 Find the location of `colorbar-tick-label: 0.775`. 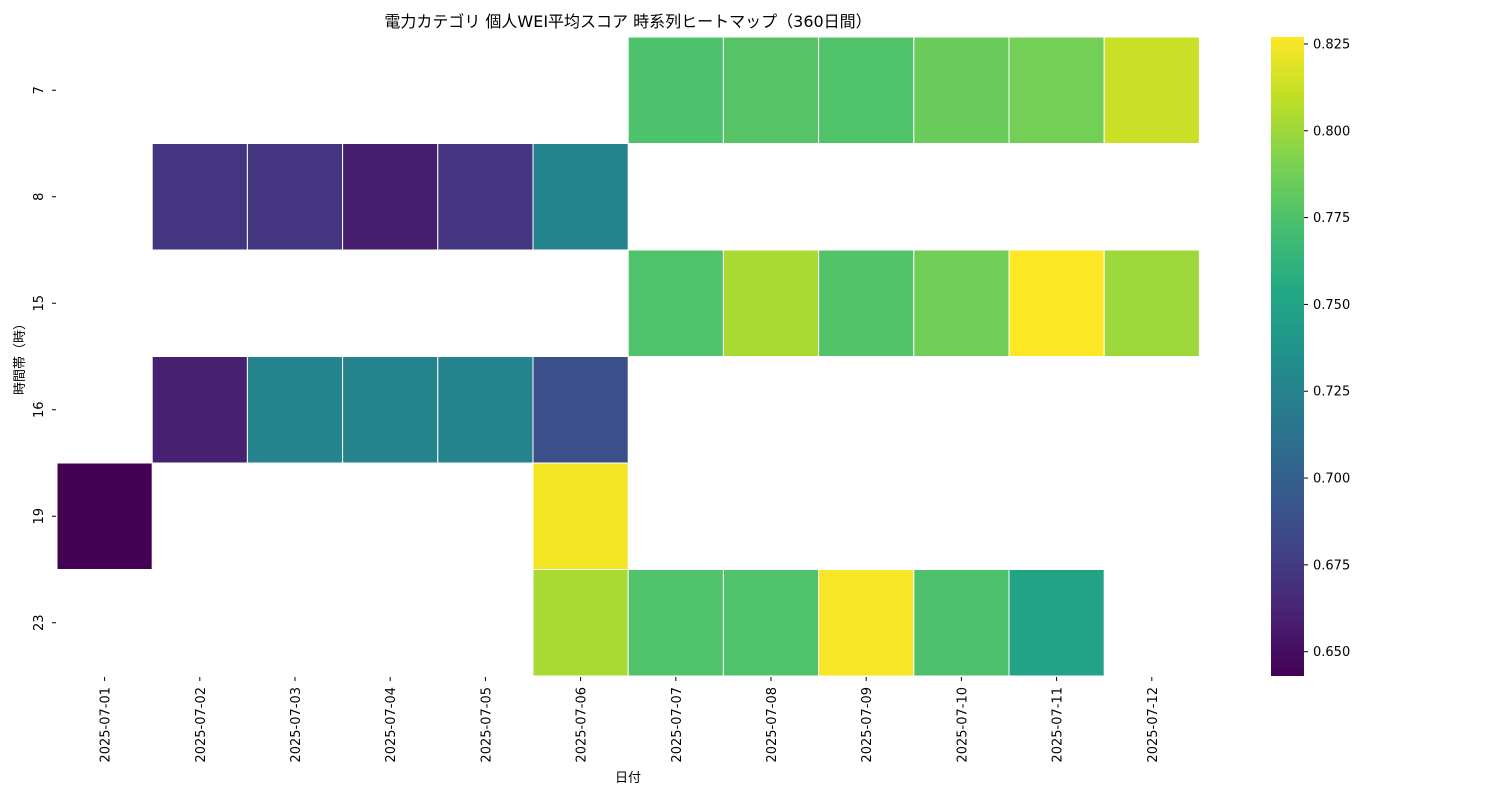

colorbar-tick-label: 0.775 is located at coordinates (1331, 218).